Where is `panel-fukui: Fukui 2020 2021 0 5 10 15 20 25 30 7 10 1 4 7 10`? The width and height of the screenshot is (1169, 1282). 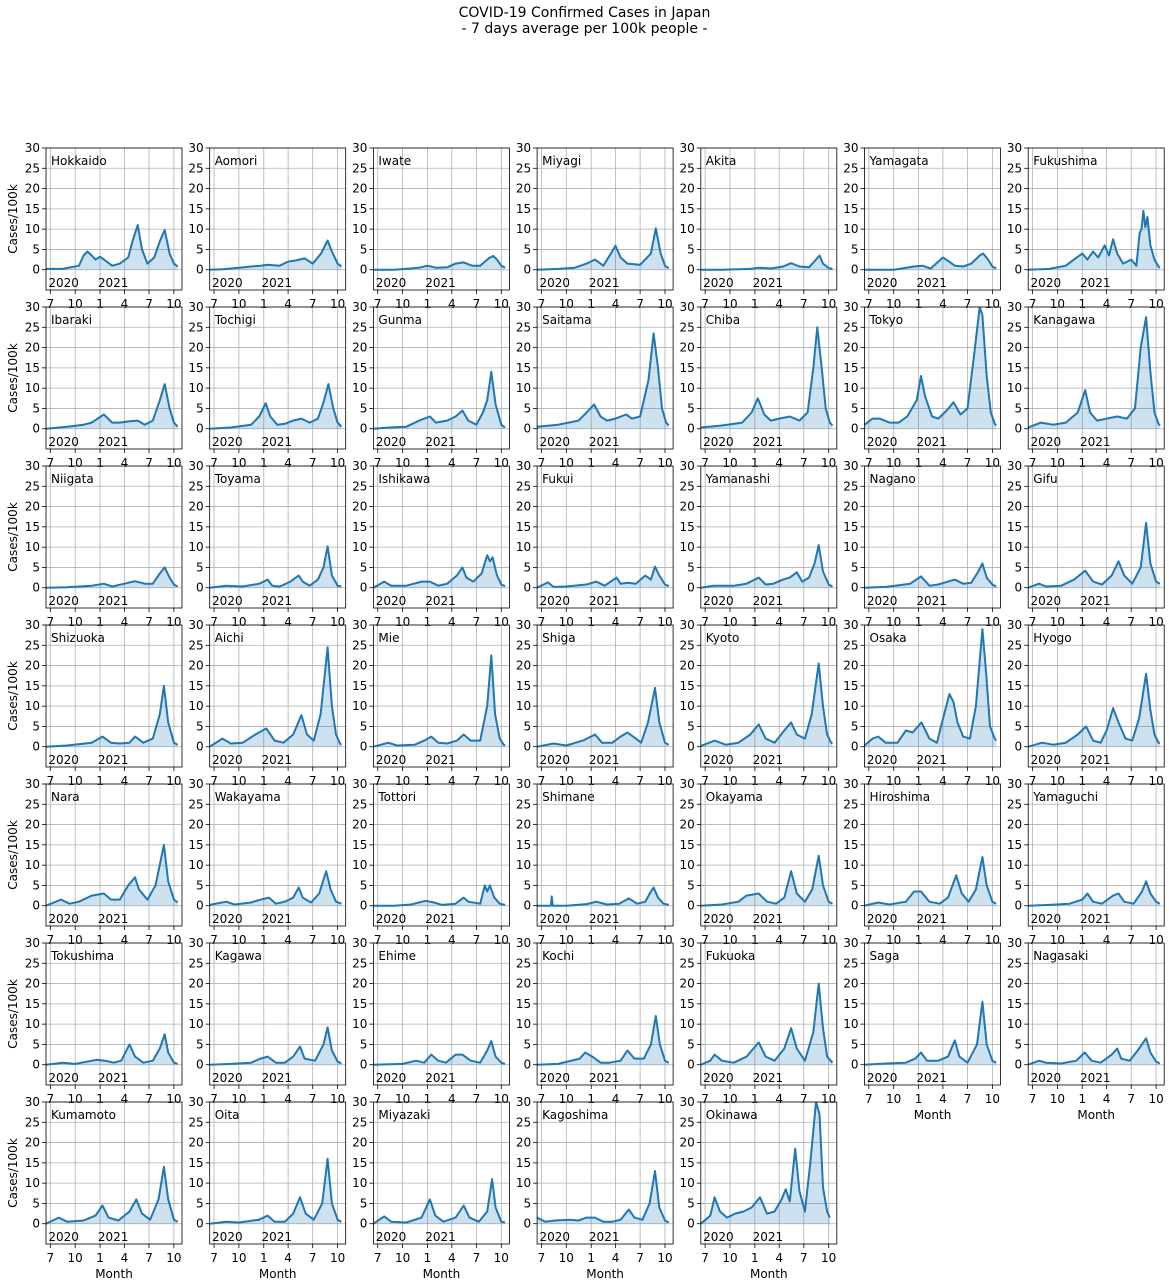
panel-fukui: Fukui 2020 2021 0 5 10 15 20 25 30 7 10 1 4 7 10 is located at coordinates (595, 544).